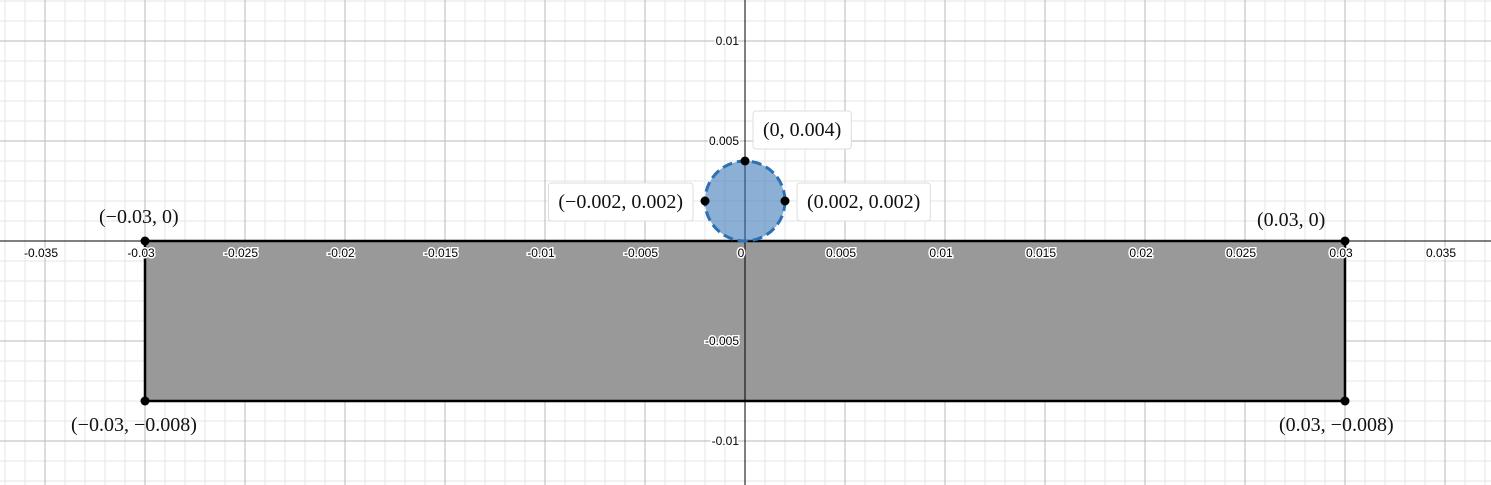  Describe the element at coordinates (1341, 253) in the screenshot. I see `x-tick-label: 0.03` at that location.